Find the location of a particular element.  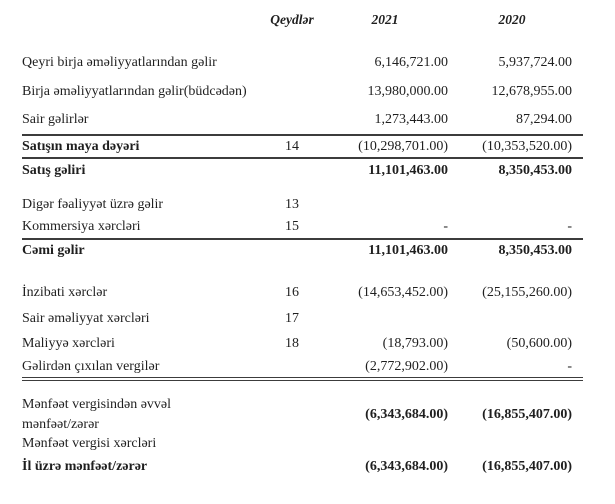

row-label-cell: Maliyyə xərcləri is located at coordinates (68, 343).